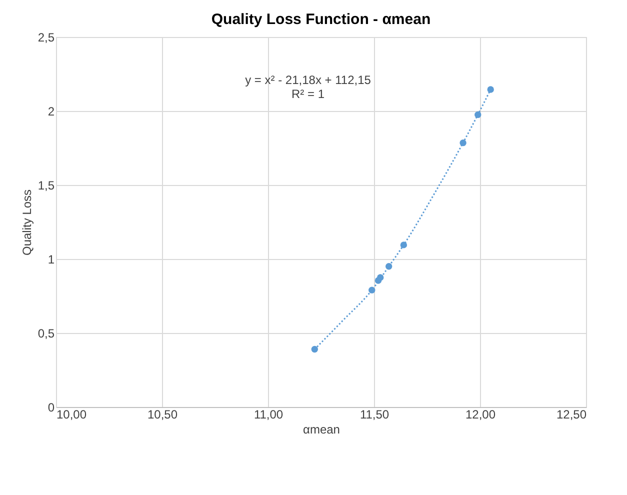 This screenshot has height=495, width=627. Describe the element at coordinates (51, 407) in the screenshot. I see `y-tick-label: 0` at that location.